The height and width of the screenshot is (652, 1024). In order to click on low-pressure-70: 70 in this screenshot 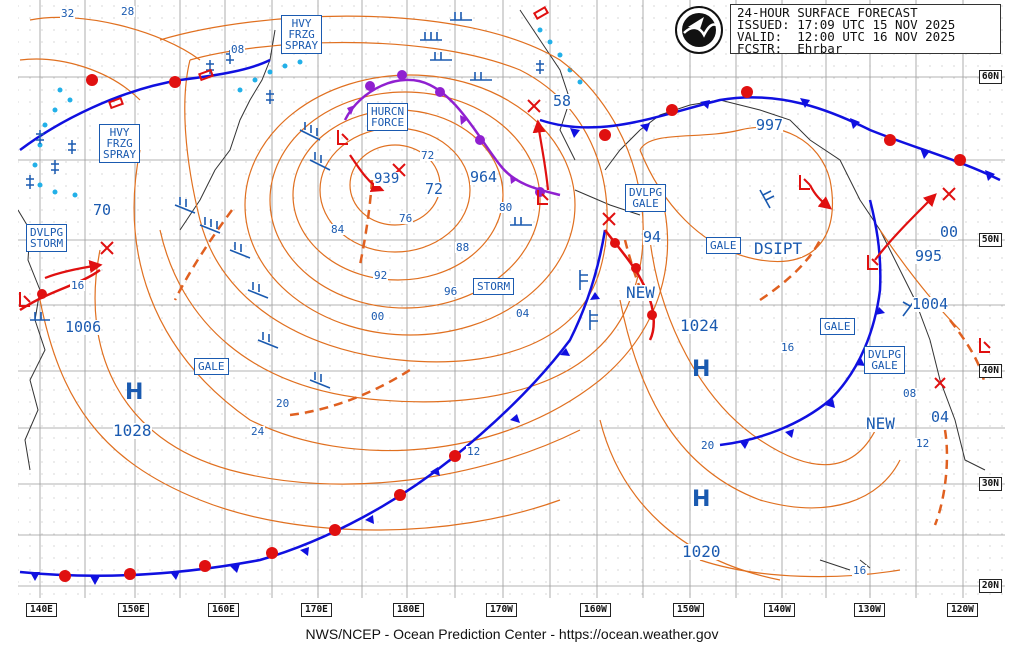, I will do `click(102, 210)`.